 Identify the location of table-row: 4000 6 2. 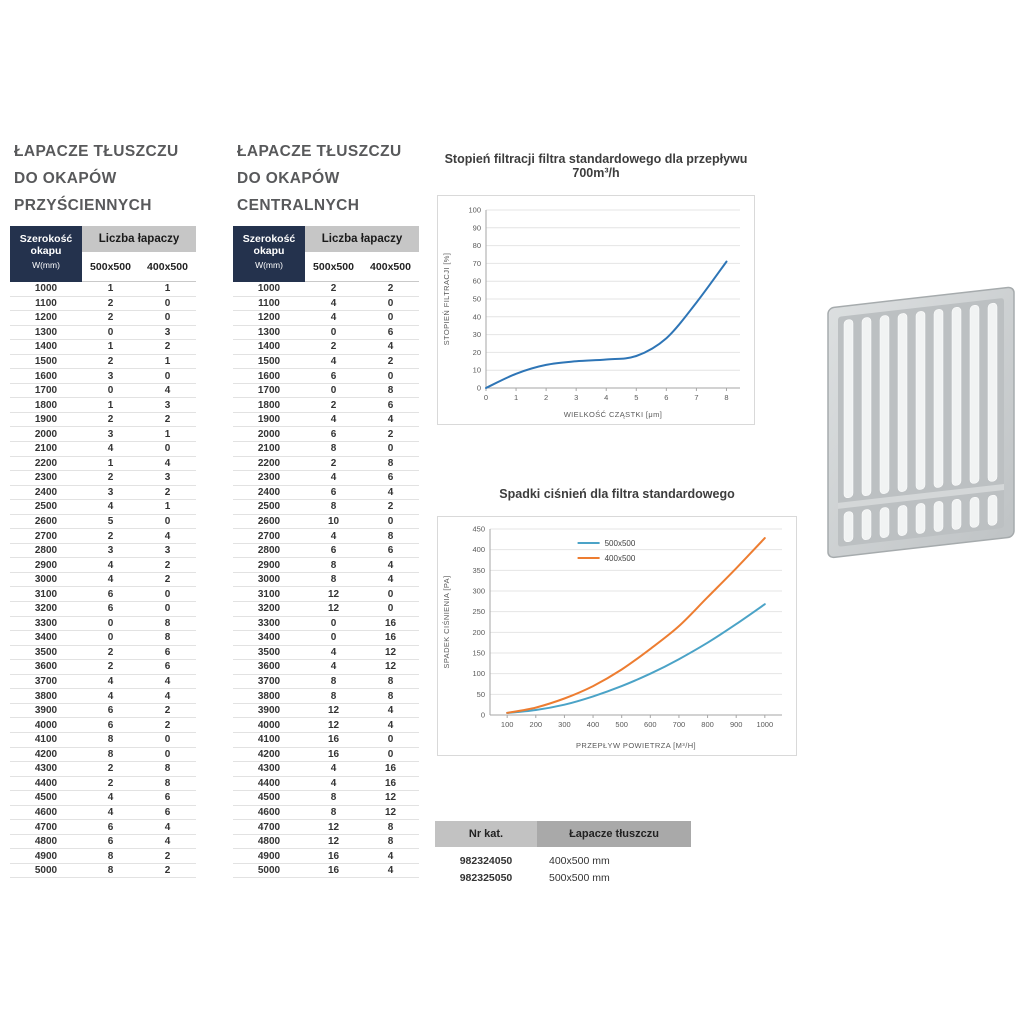
(103, 725).